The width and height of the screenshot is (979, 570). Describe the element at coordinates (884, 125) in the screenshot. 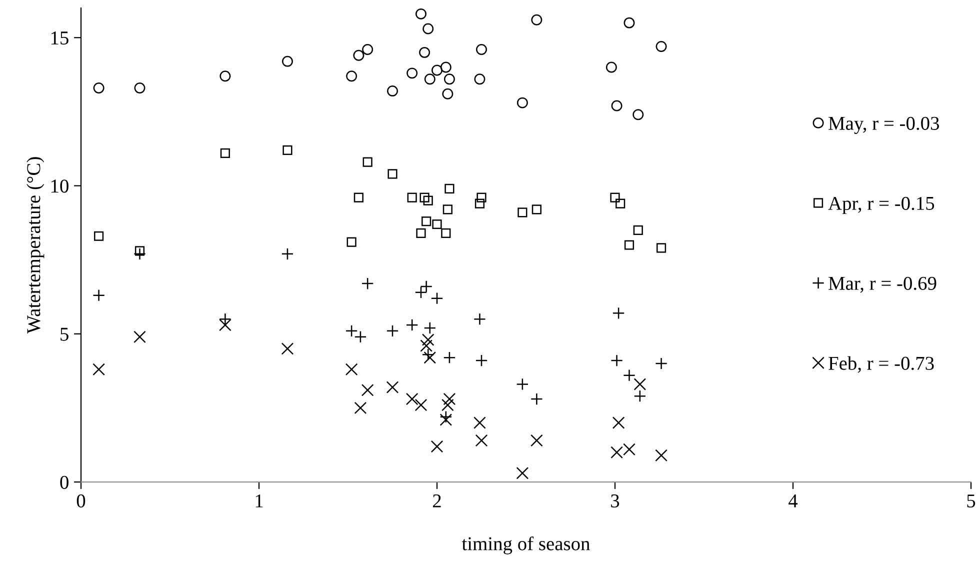

I see `legend-label: May, r = -0.03` at that location.